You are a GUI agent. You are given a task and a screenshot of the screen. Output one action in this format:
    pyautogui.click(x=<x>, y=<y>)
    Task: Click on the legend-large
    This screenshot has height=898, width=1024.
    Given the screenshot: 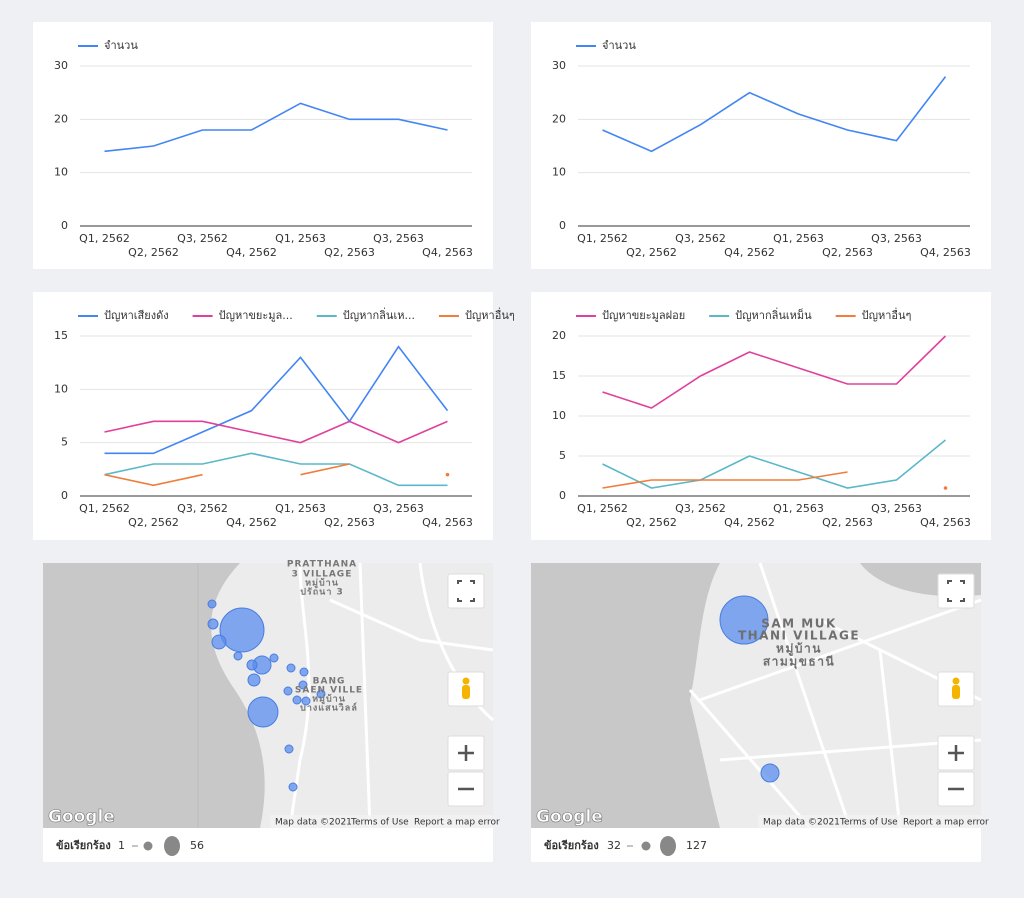 What is the action you would take?
    pyautogui.click(x=668, y=846)
    